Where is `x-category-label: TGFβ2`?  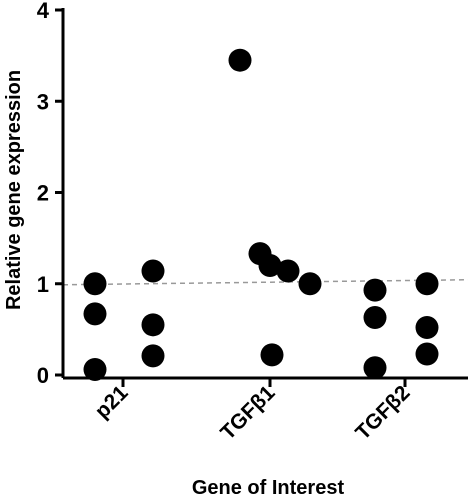 x-category-label: TGFβ2 is located at coordinates (382, 412).